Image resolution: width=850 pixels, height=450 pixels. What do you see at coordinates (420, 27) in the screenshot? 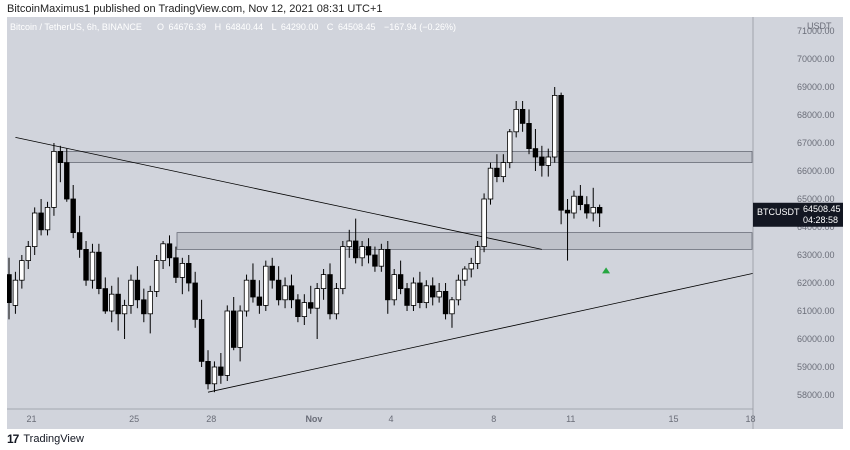
I see `change-value: −167.94 (−0.26%)` at bounding box center [420, 27].